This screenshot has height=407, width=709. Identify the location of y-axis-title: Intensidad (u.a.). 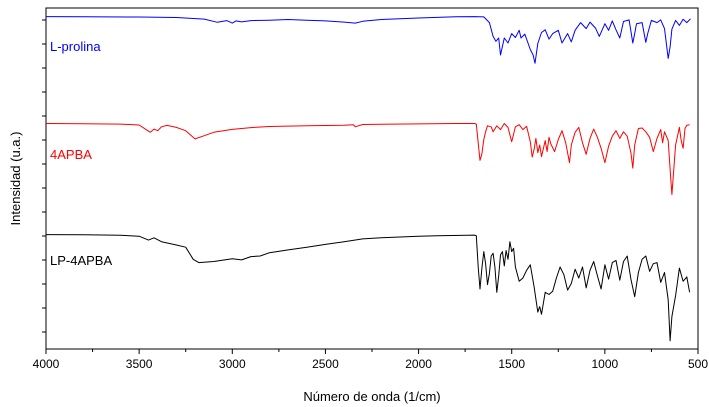
(15, 179).